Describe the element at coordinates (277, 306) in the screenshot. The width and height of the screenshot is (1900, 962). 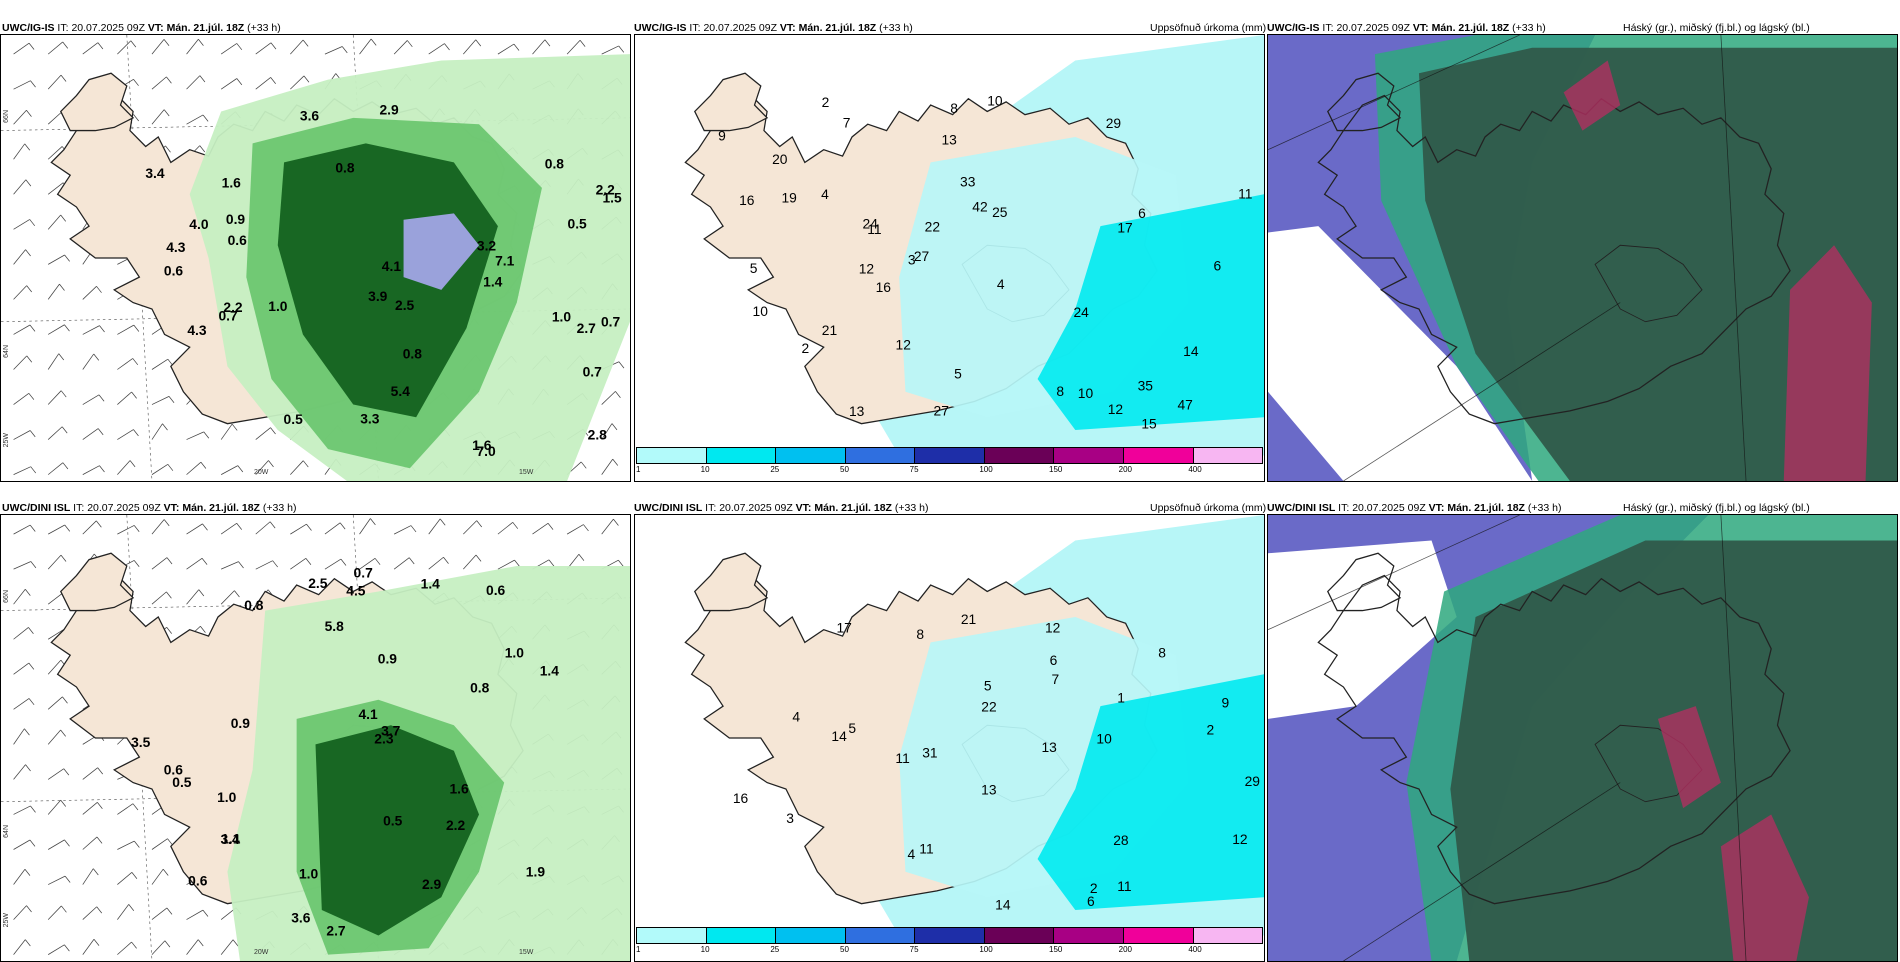
I see `value-label: 1.0` at that location.